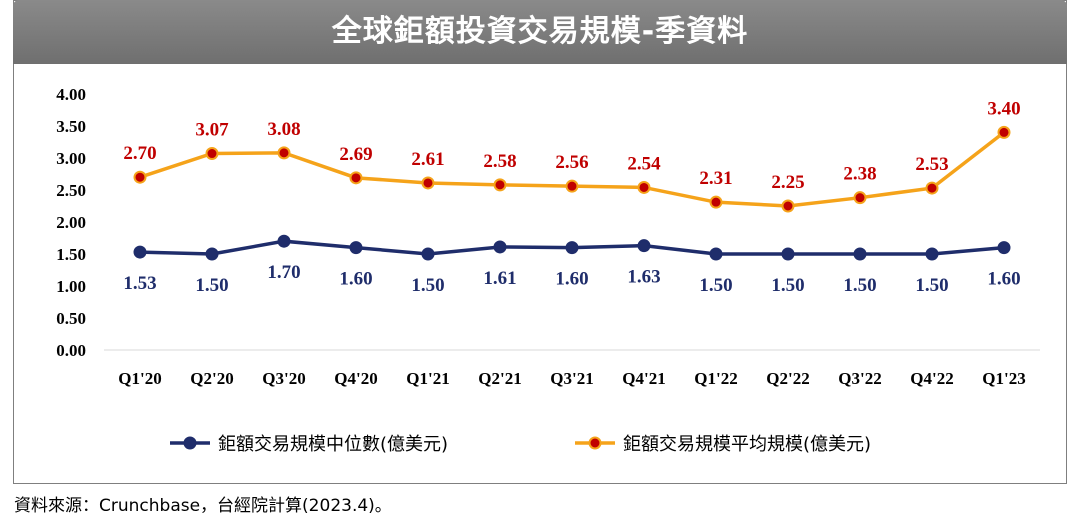  Describe the element at coordinates (212, 130) in the screenshot. I see `data-label: 3.07` at that location.